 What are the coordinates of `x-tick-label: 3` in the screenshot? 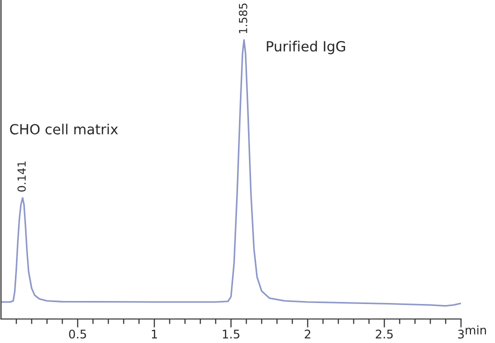 It's located at (461, 334).